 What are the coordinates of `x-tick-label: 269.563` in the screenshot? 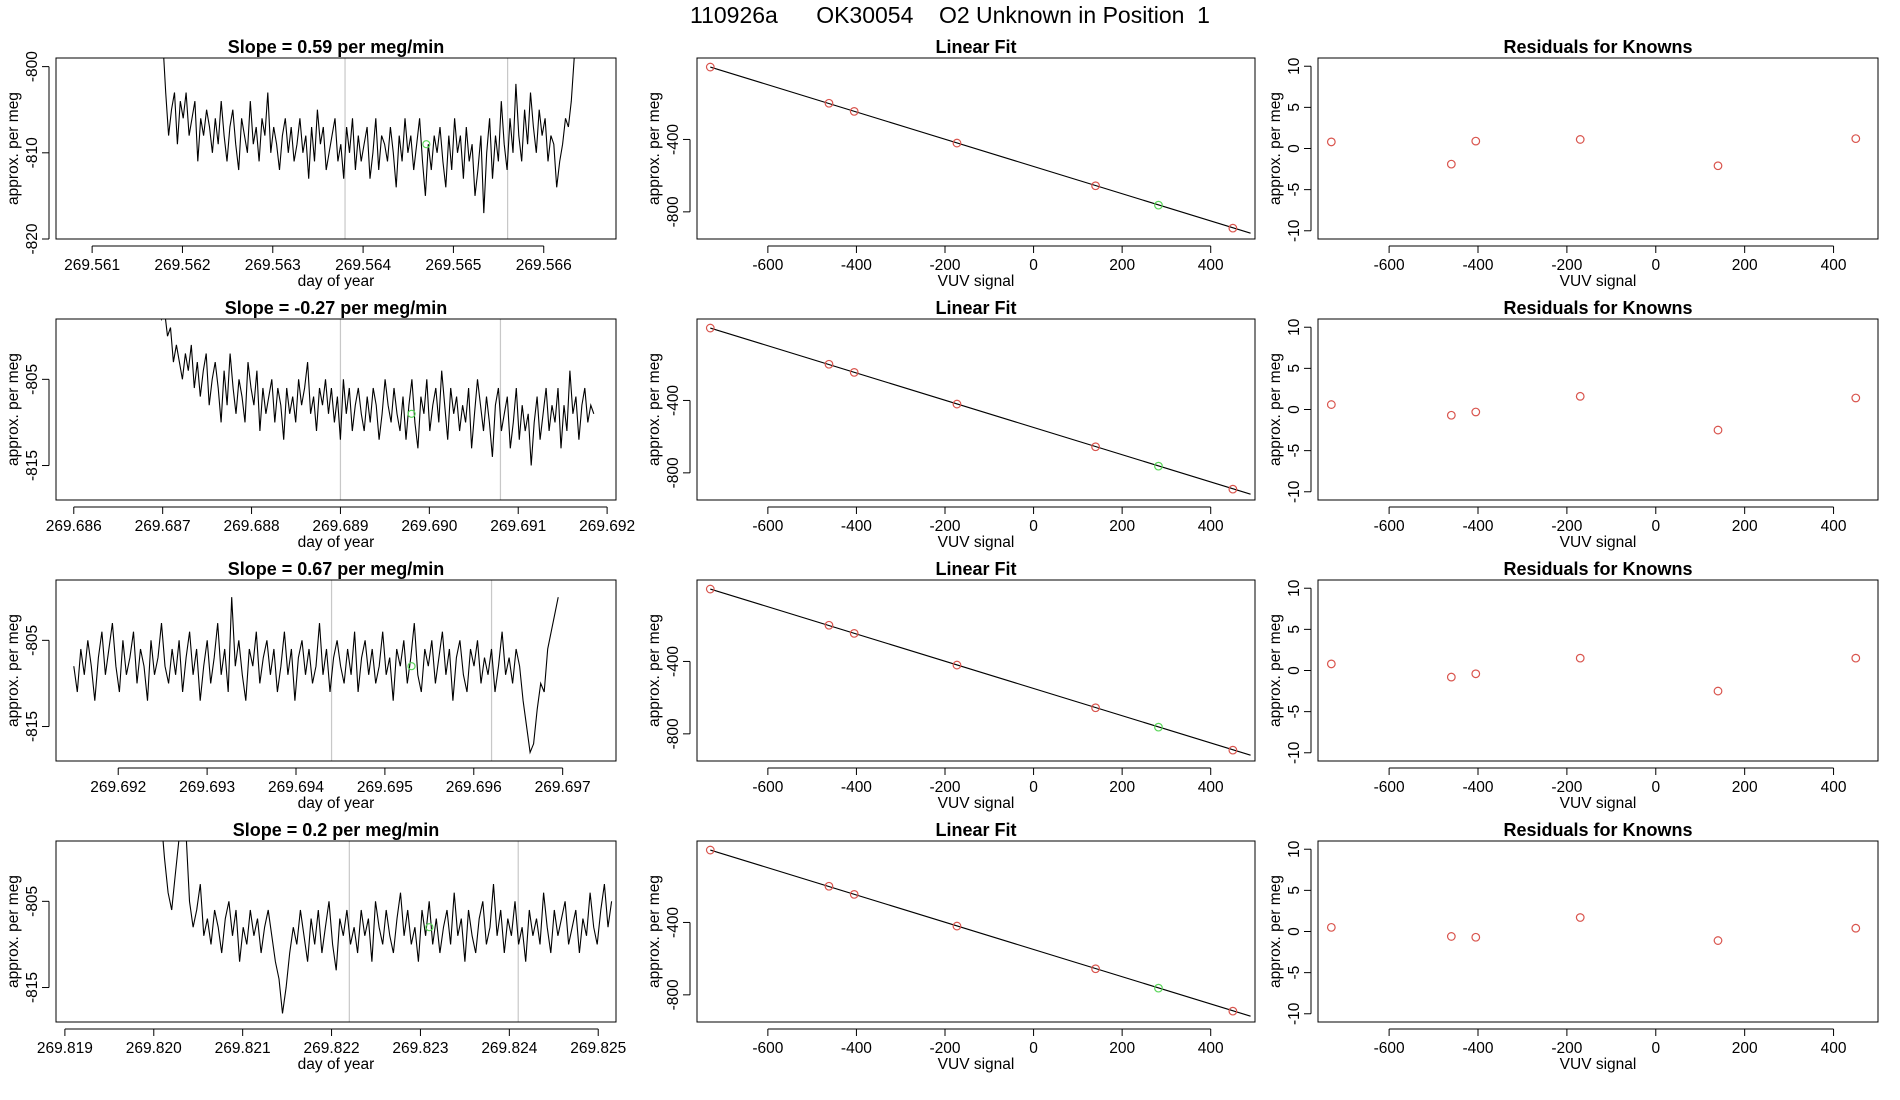 It's located at (273, 265).